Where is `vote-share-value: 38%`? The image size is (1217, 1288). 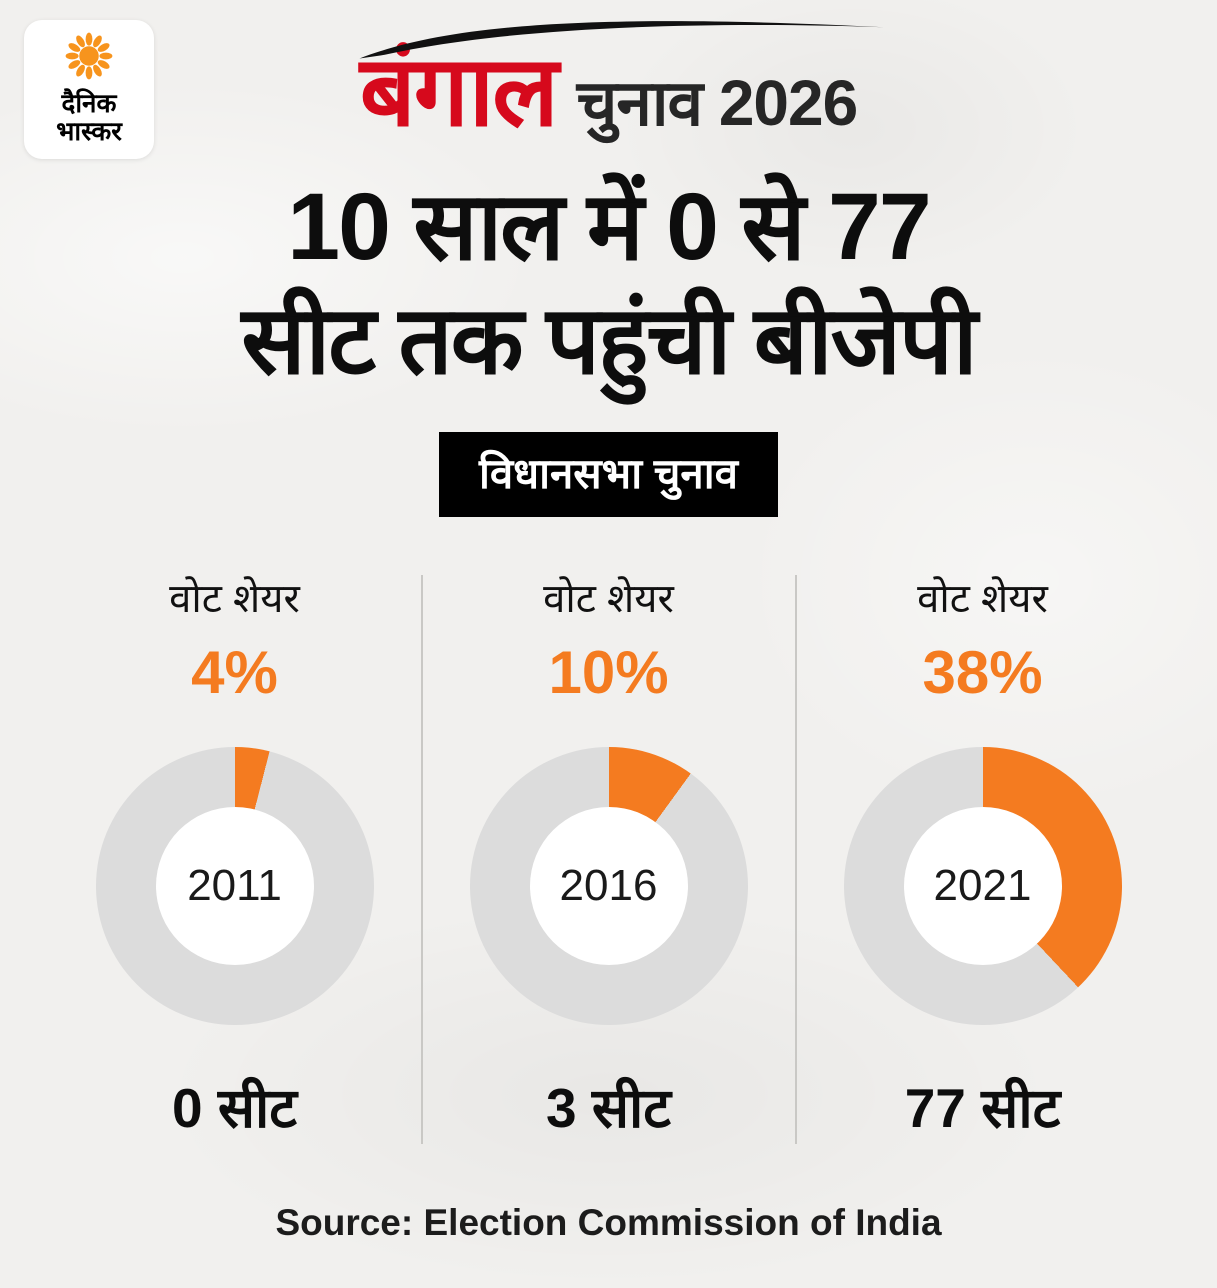 vote-share-value: 38% is located at coordinates (982, 672).